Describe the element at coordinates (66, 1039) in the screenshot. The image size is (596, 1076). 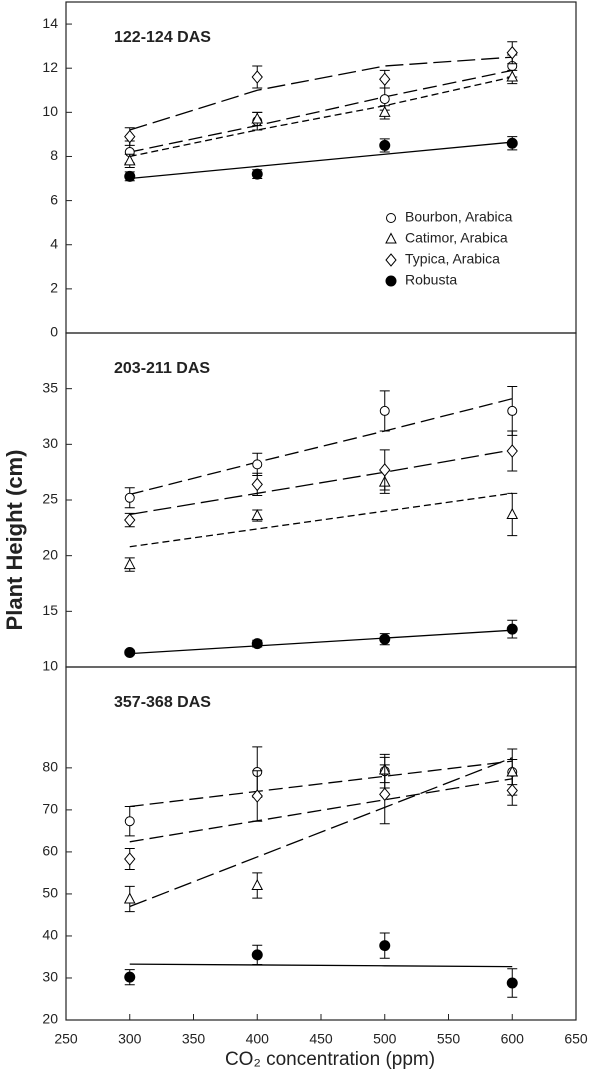
I see `x-tick-label: 250` at that location.